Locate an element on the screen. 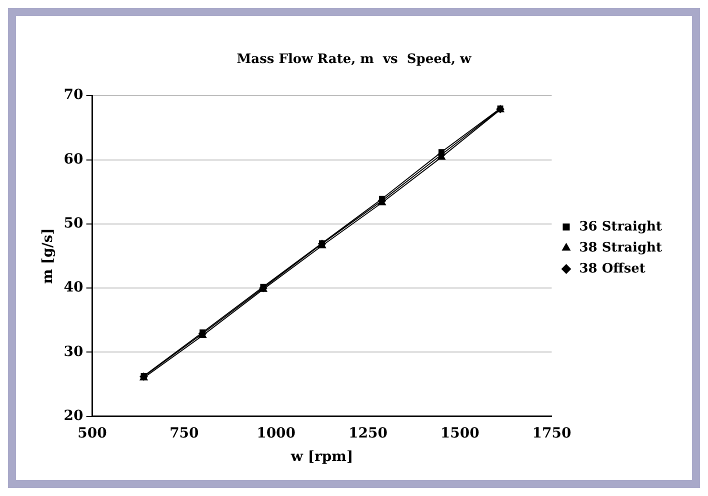  x-tick-label: 1250 is located at coordinates (368, 433).